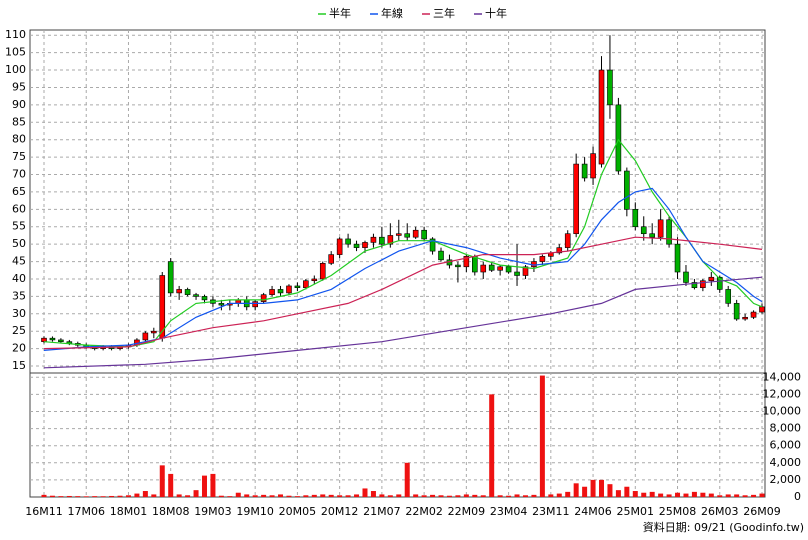 The width and height of the screenshot is (808, 540). I want to click on y-tick-label: 40, so click(19, 278).